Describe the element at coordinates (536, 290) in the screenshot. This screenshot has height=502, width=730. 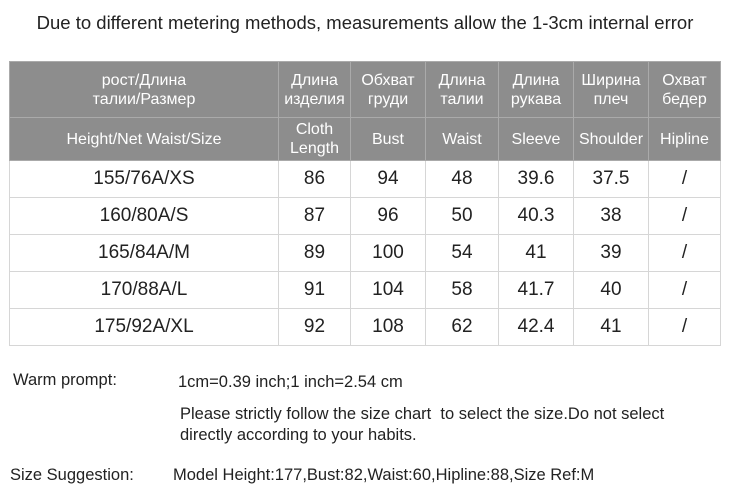
I see `cell: 41.7` at that location.